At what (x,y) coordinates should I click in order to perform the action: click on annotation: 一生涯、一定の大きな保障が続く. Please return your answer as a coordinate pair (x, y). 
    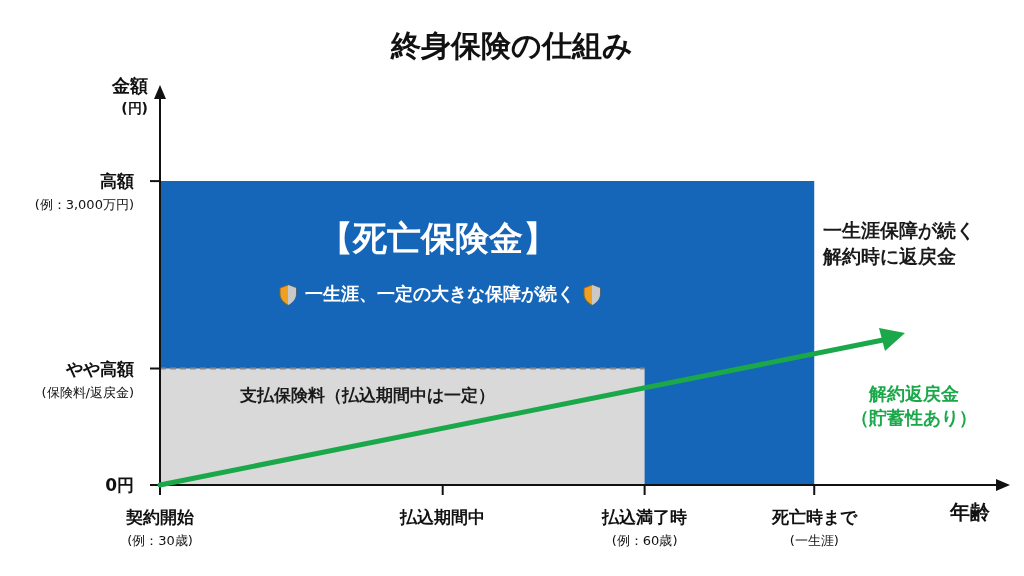
    Looking at the image, I should click on (440, 293).